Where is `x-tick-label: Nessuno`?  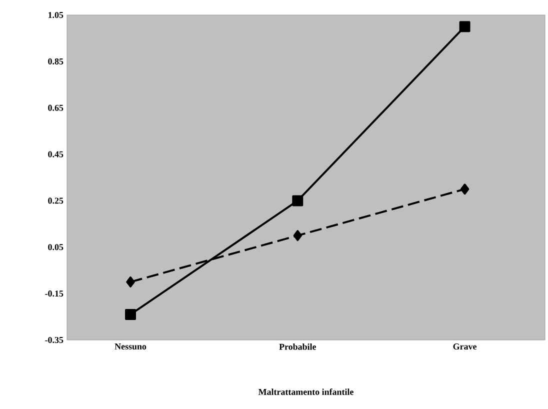
x-tick-label: Nessuno is located at coordinates (130, 347).